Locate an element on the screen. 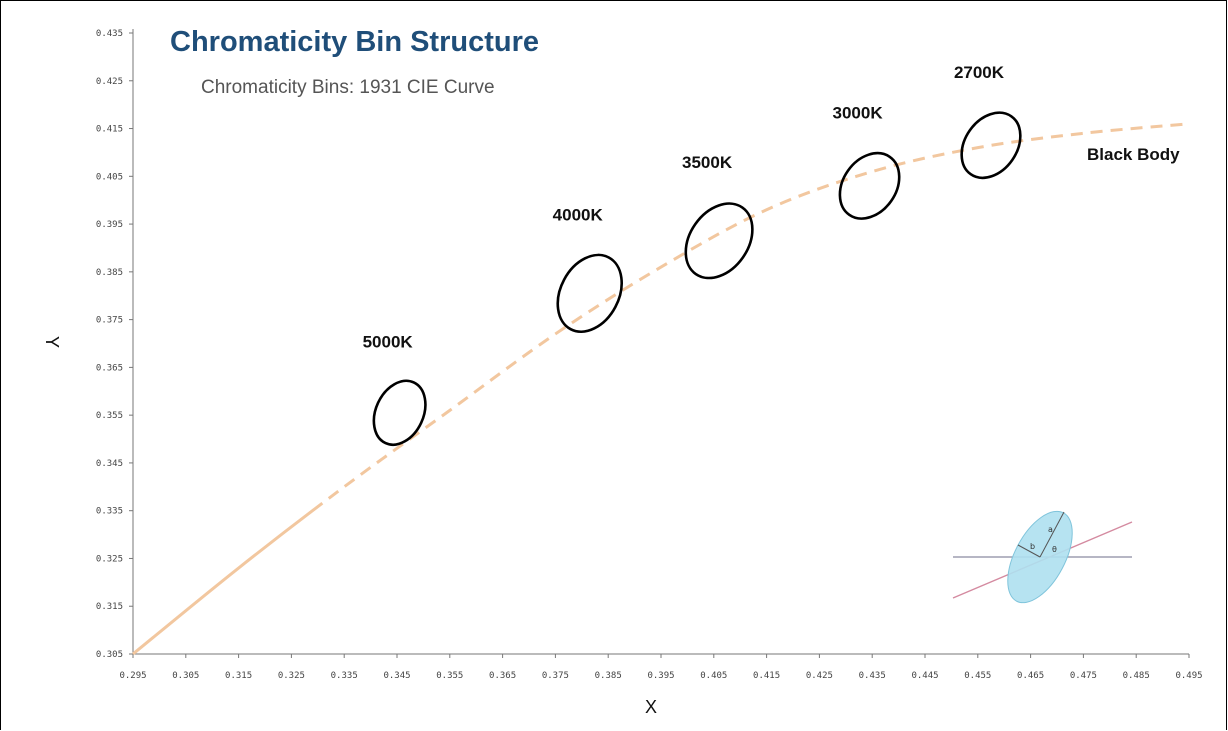 Image resolution: width=1228 pixels, height=731 pixels. chart-title: Chromaticity Bin Structure is located at coordinates (354, 42).